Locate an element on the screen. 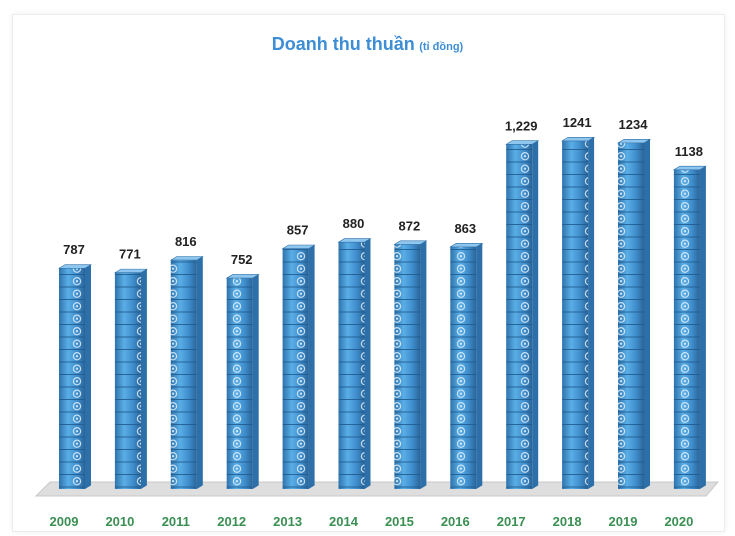 The image size is (735, 536). bar-2013 is located at coordinates (298, 366).